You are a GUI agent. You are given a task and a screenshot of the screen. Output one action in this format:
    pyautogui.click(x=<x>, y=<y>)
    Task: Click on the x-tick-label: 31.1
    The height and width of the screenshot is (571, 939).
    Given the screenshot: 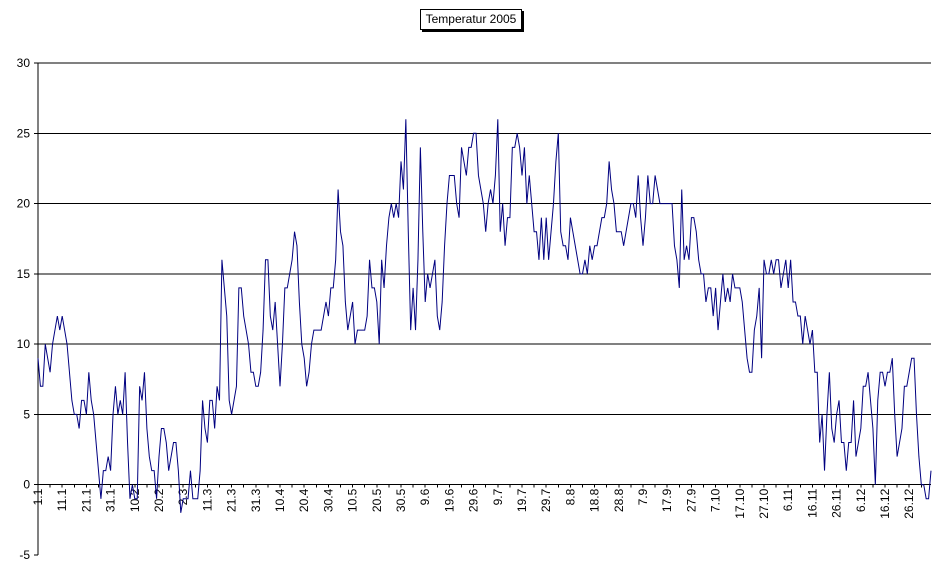 What is the action you would take?
    pyautogui.click(x=111, y=500)
    